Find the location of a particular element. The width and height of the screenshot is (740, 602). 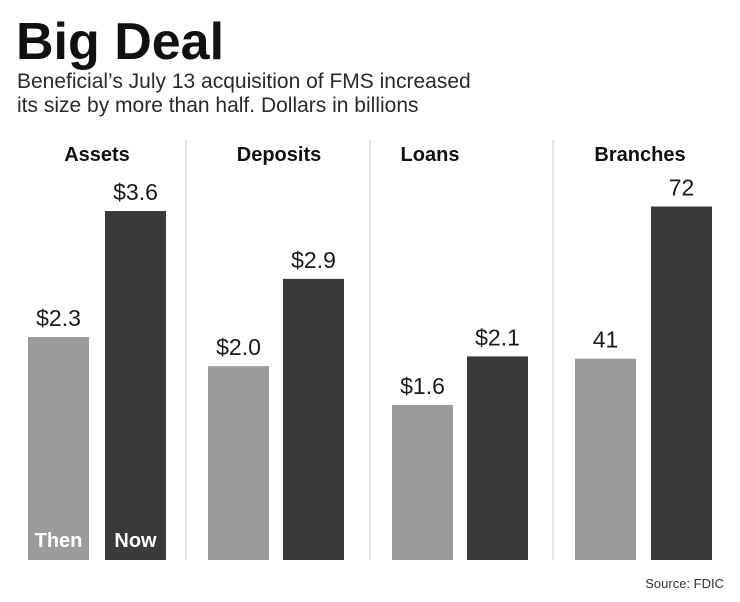

value-label: $2.0 is located at coordinates (238, 347).